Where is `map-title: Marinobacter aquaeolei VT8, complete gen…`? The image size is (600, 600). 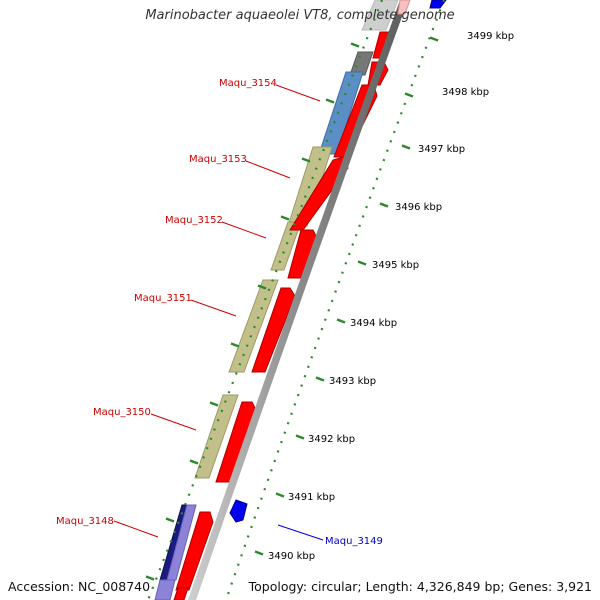
map-title: Marinobacter aquaeolei VT8, complete gen… is located at coordinates (300, 15).